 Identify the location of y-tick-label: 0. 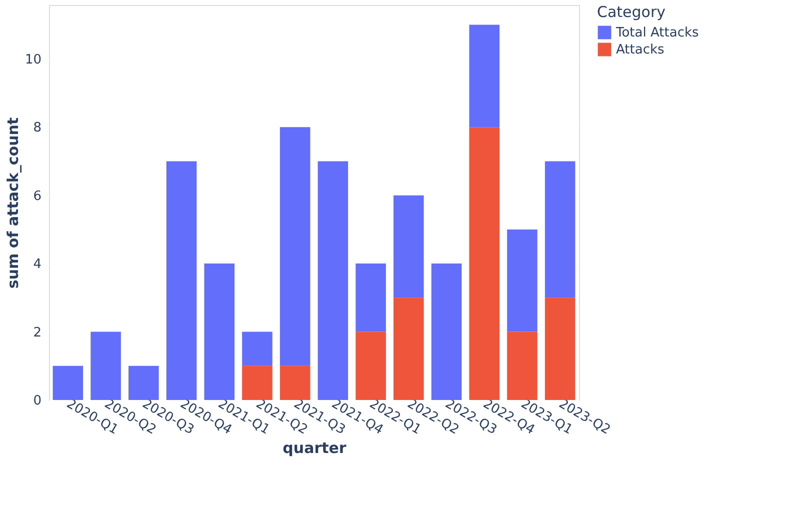
(37, 401).